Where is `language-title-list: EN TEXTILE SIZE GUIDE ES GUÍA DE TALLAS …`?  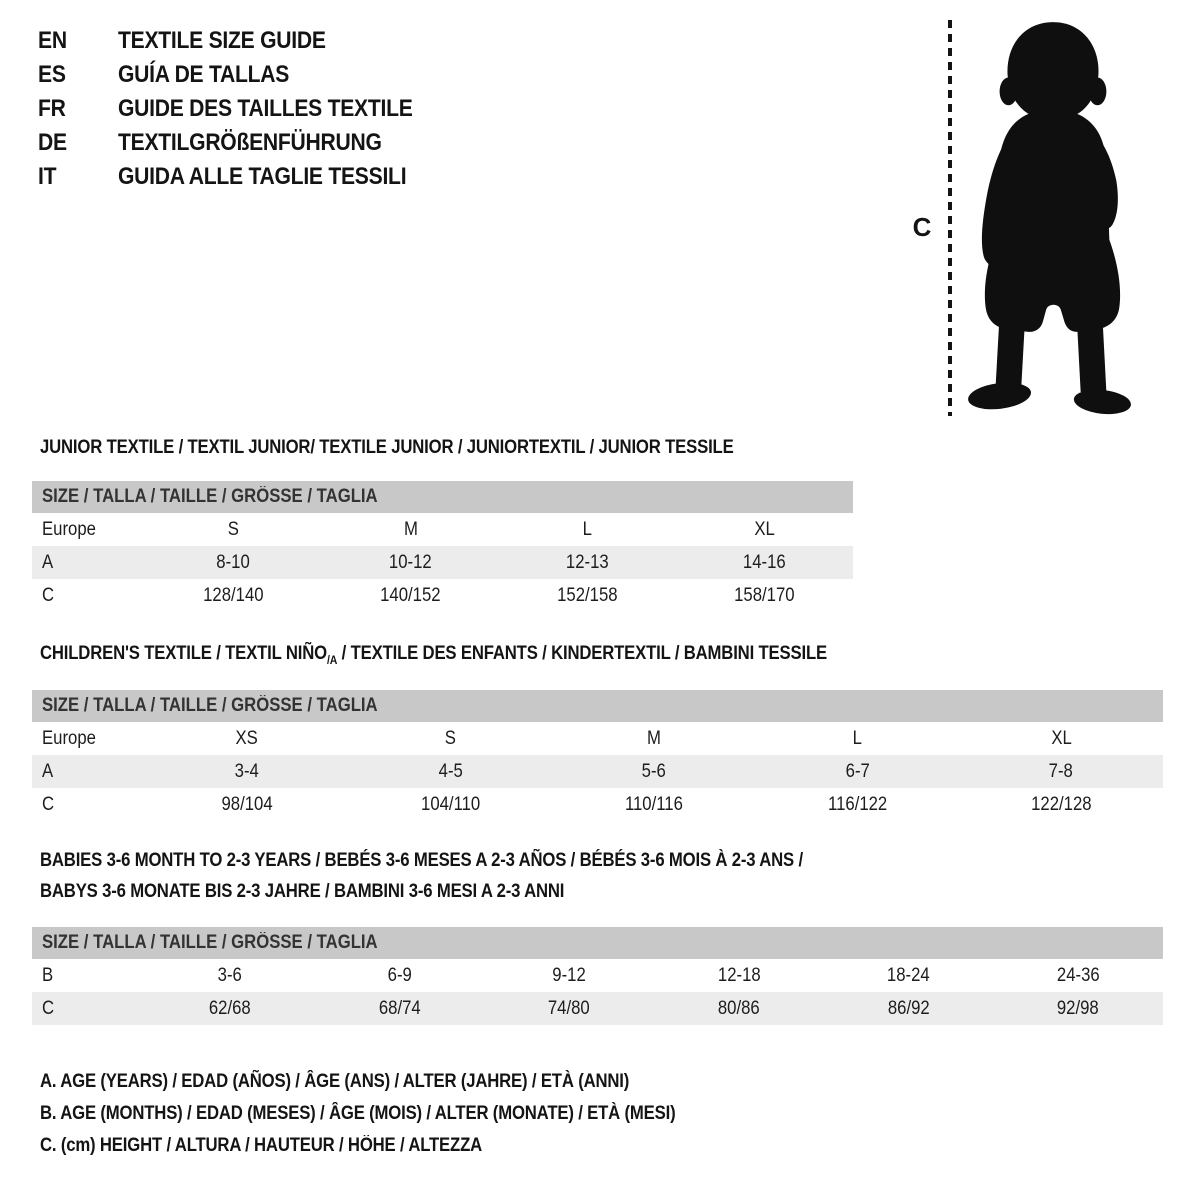
language-title-list: EN TEXTILE SIZE GUIDE ES GUÍA DE TALLAS … is located at coordinates (245, 109).